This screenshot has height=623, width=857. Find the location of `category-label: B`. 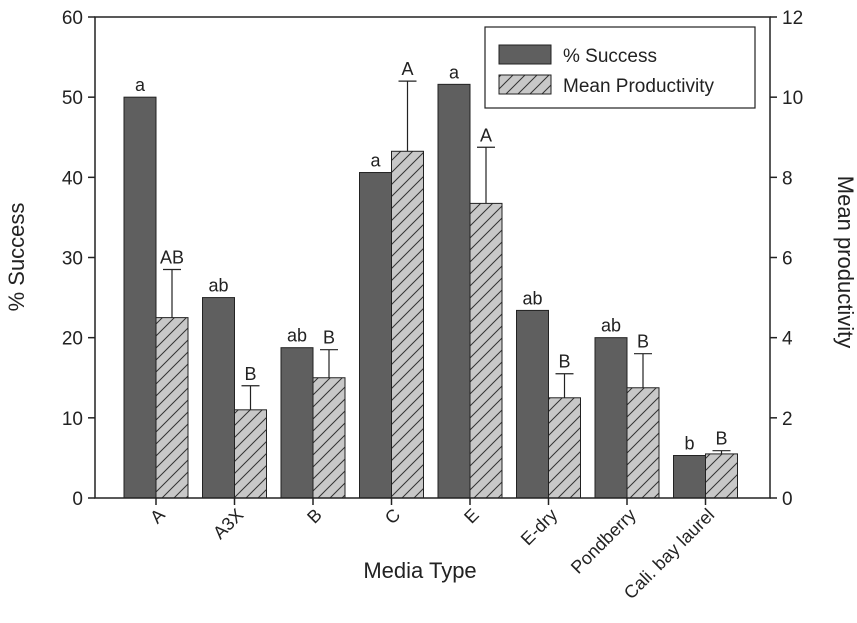

category-label: B is located at coordinates (314, 516).